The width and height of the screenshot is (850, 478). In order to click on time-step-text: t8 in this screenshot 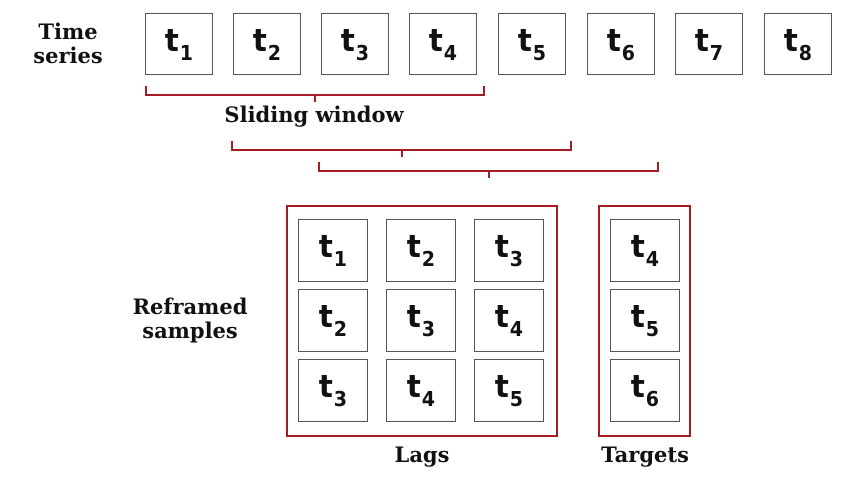, I will do `click(798, 43)`.